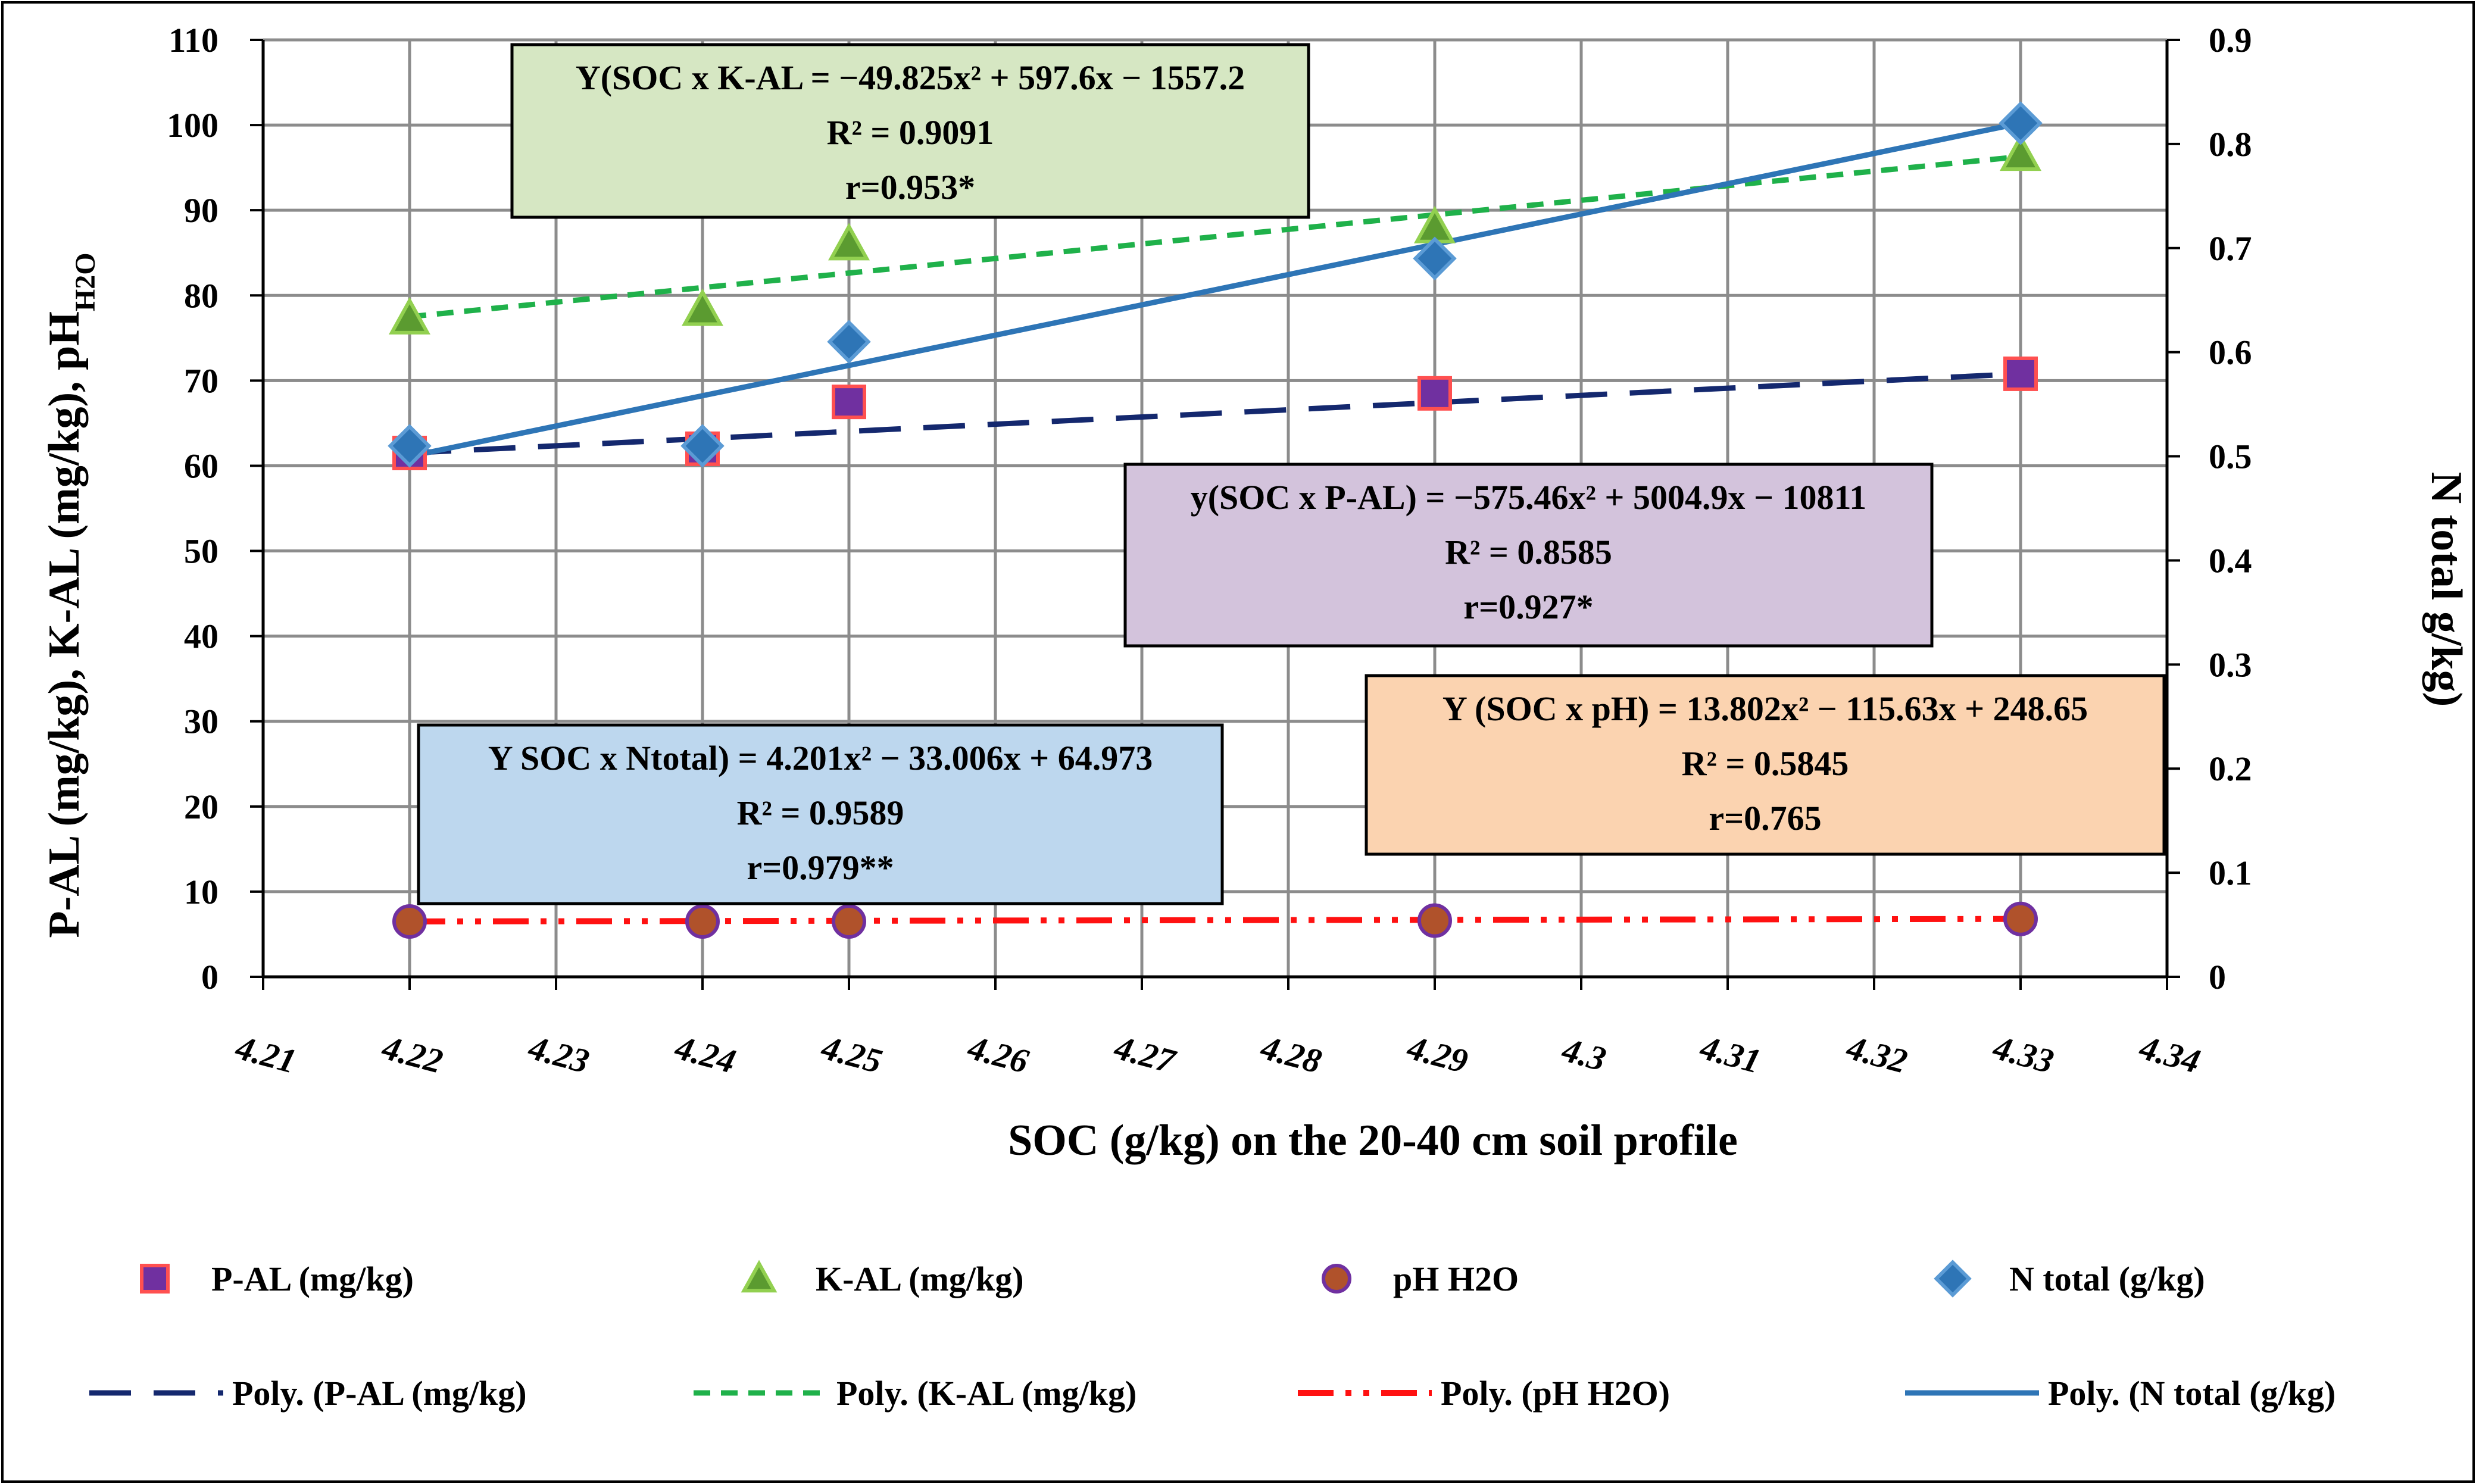 The width and height of the screenshot is (2476, 1484). I want to click on y-left-tick-label: 90, so click(201, 211).